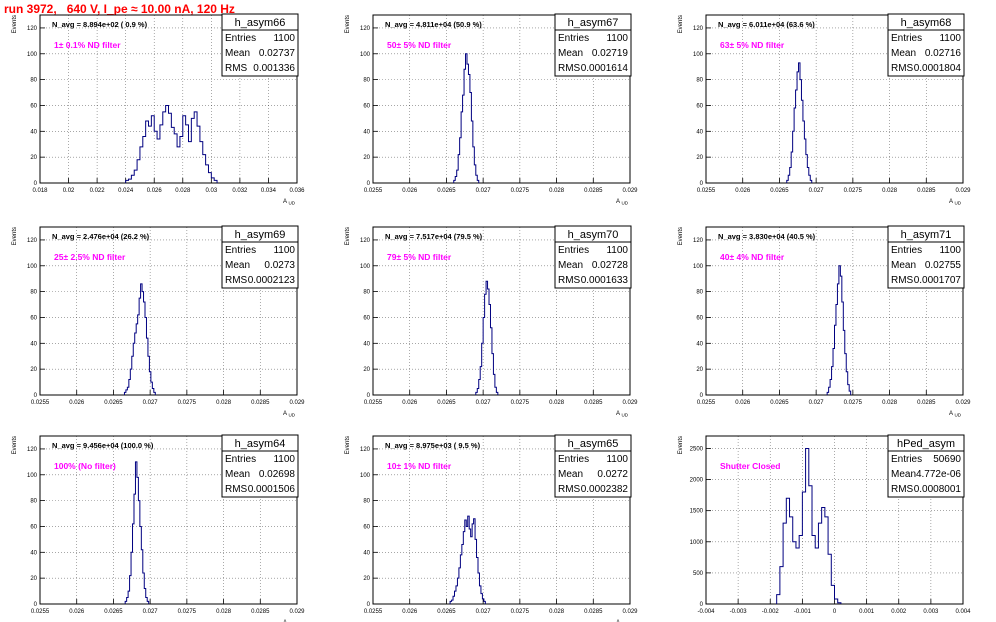 This screenshot has height=622, width=996. Describe the element at coordinates (569, 68) in the screenshot. I see `stats-label: RMS` at that location.